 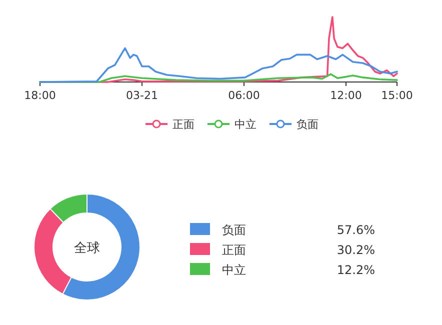 I want to click on data-label: 57.6%, so click(x=355, y=230).